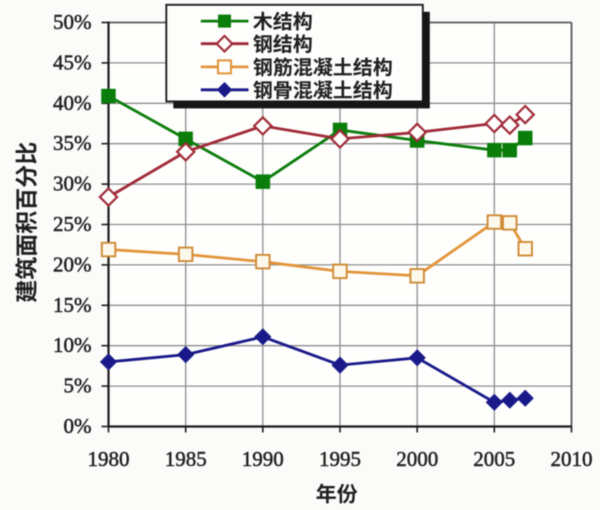  What do you see at coordinates (72, 184) in the screenshot?
I see `svg-text: 30%` at bounding box center [72, 184].